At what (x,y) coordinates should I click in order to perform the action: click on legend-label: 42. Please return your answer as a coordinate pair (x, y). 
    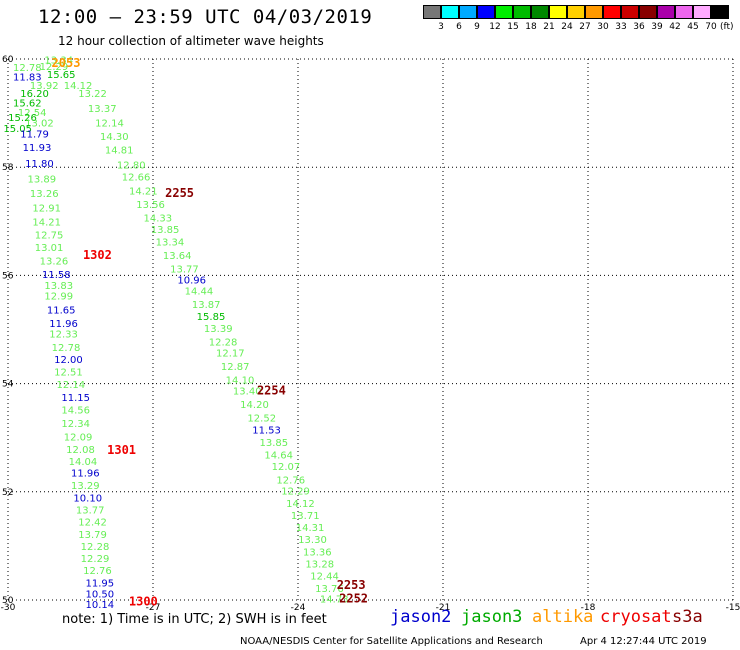
    Looking at the image, I should click on (675, 27).